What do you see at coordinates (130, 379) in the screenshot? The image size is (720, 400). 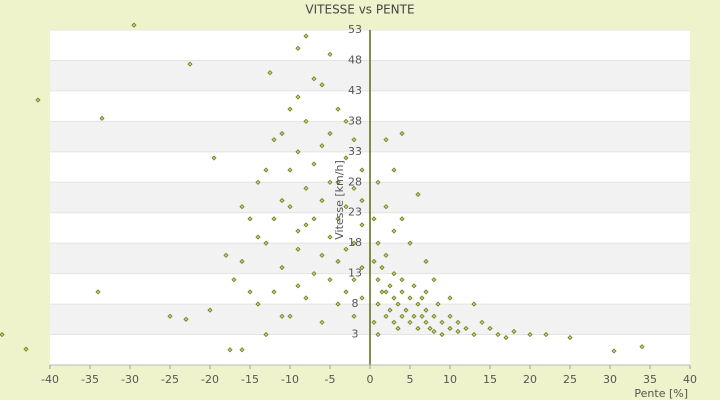 I see `x-tick-label: -30` at bounding box center [130, 379].